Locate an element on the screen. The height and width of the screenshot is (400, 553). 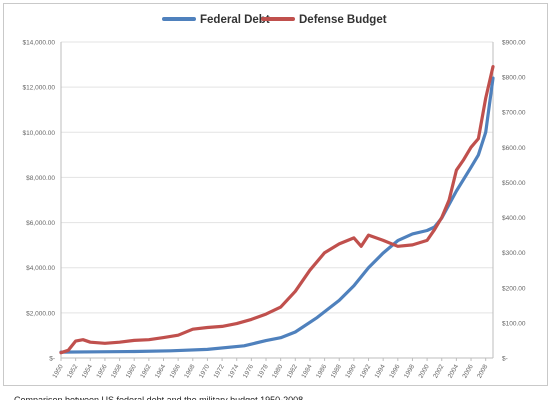
legend: Federal Debt Defense Budget is located at coordinates (274, 20).